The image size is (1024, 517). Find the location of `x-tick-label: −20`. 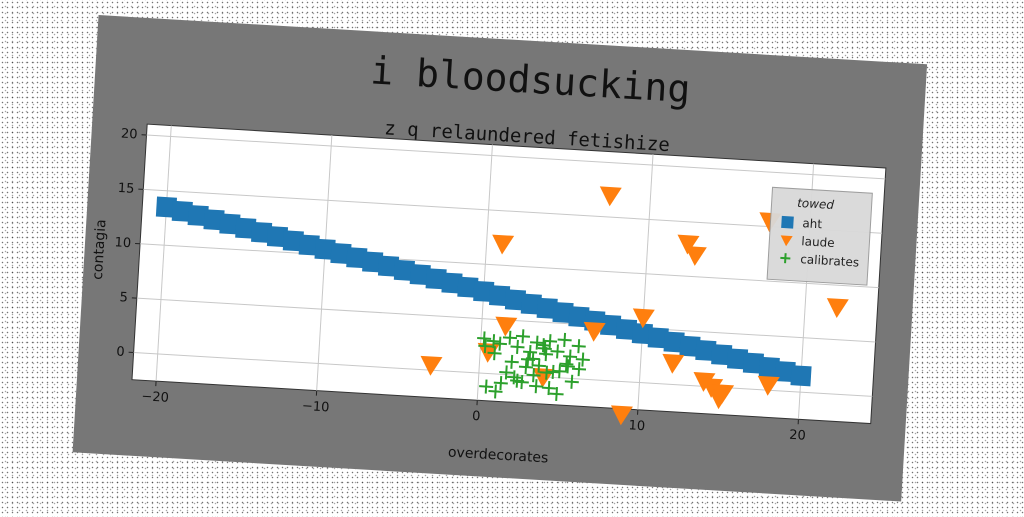

x-tick-label: −20 is located at coordinates (155, 397).